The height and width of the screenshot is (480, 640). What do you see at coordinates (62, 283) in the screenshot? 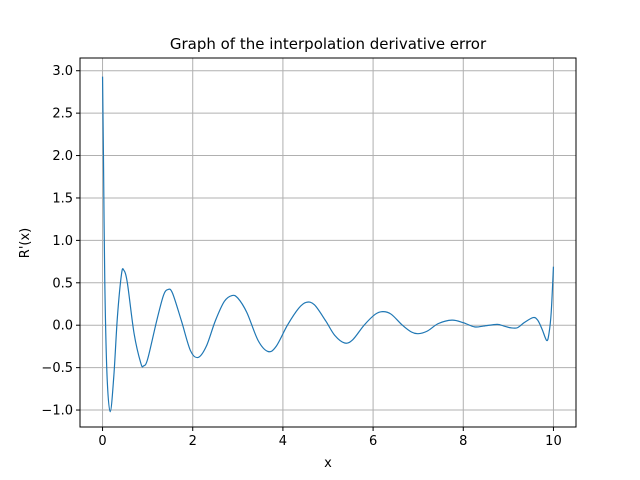
I see `y-tick-label: 0.5` at bounding box center [62, 283].